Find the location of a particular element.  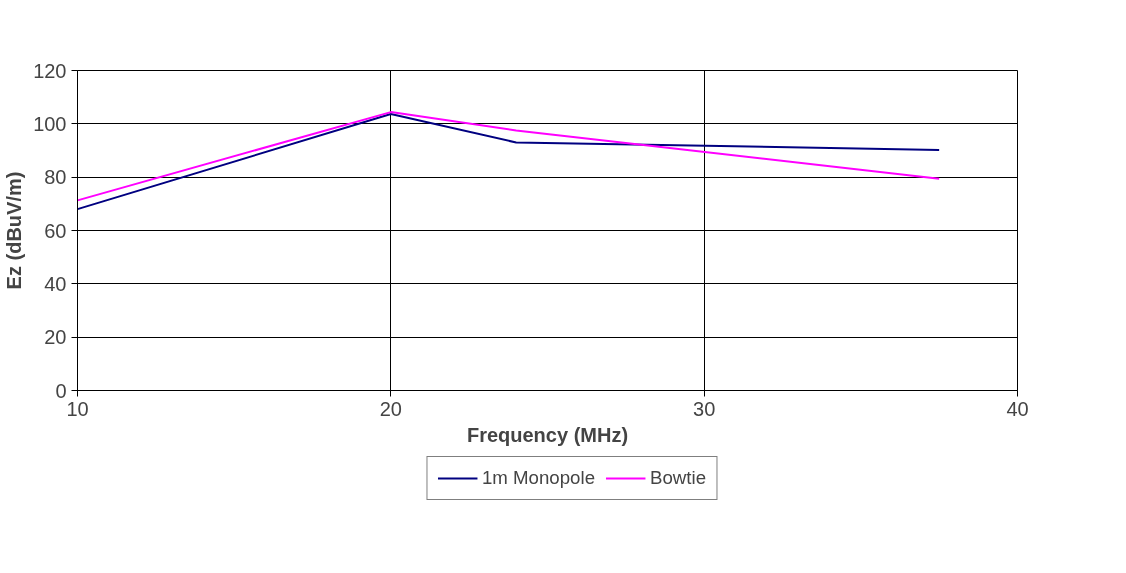

y-tick-label: 0 is located at coordinates (61, 390).